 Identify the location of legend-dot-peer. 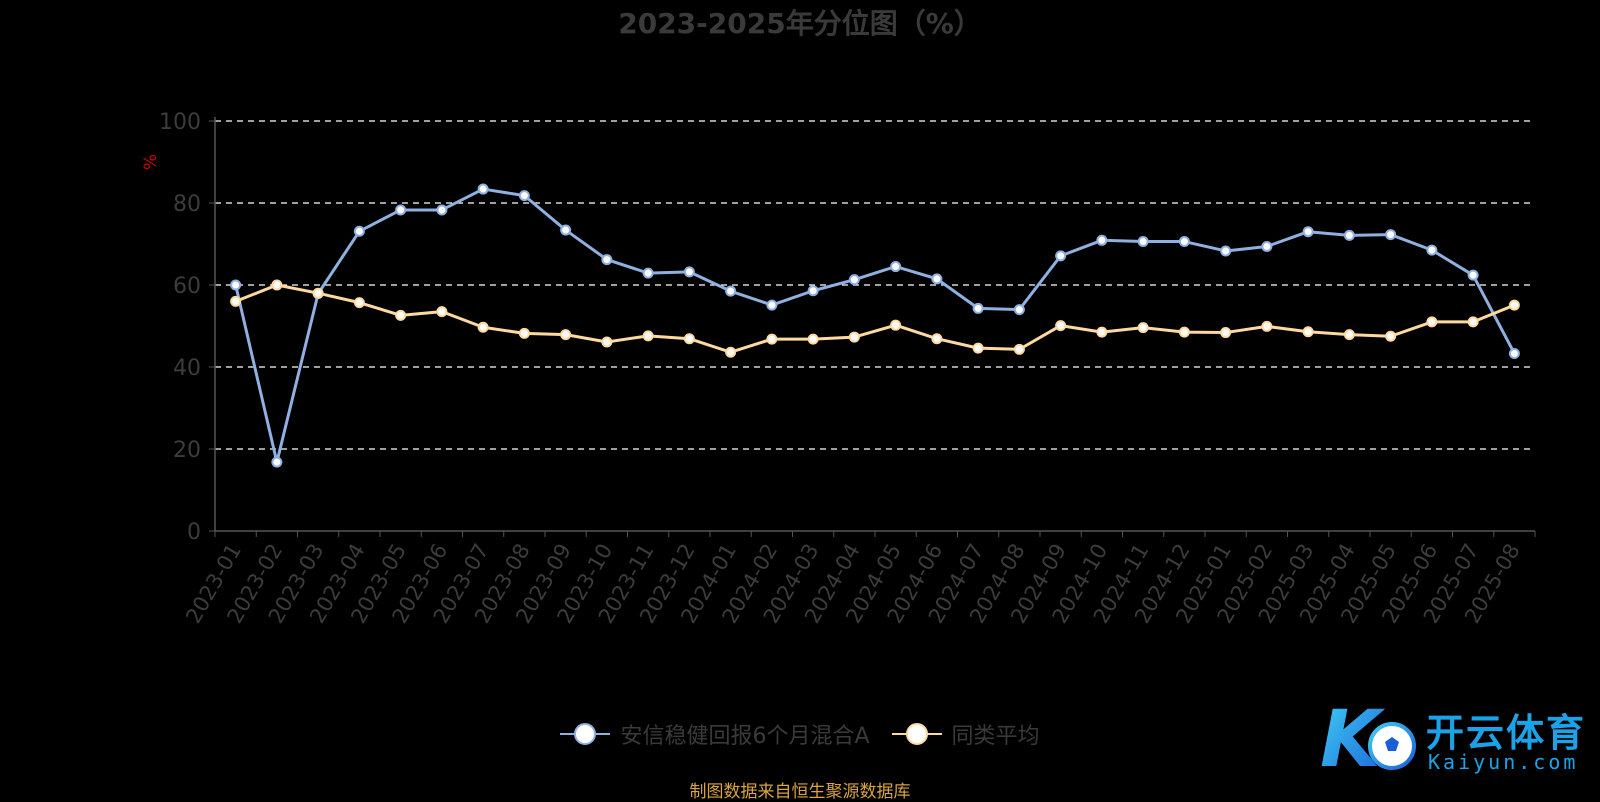
(916, 734).